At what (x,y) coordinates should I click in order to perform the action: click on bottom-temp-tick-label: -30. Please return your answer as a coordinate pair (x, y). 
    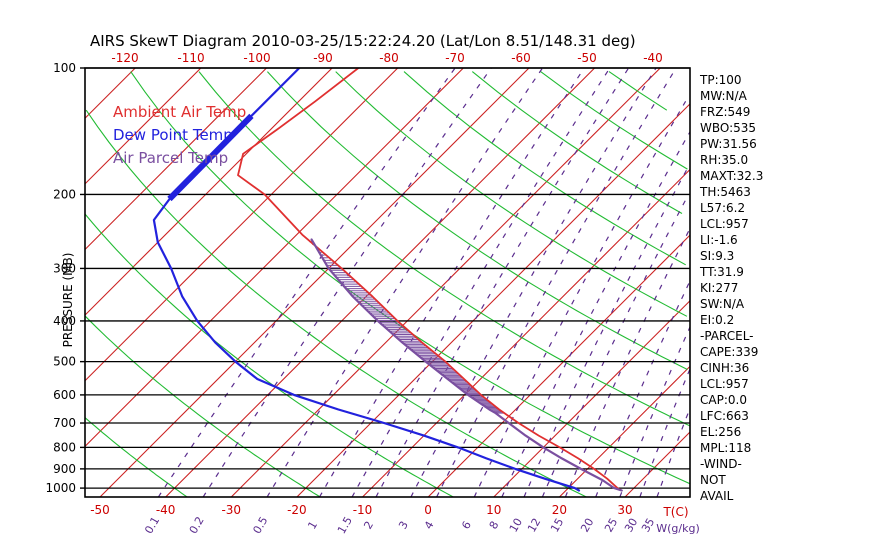
    Looking at the image, I should click on (231, 510).